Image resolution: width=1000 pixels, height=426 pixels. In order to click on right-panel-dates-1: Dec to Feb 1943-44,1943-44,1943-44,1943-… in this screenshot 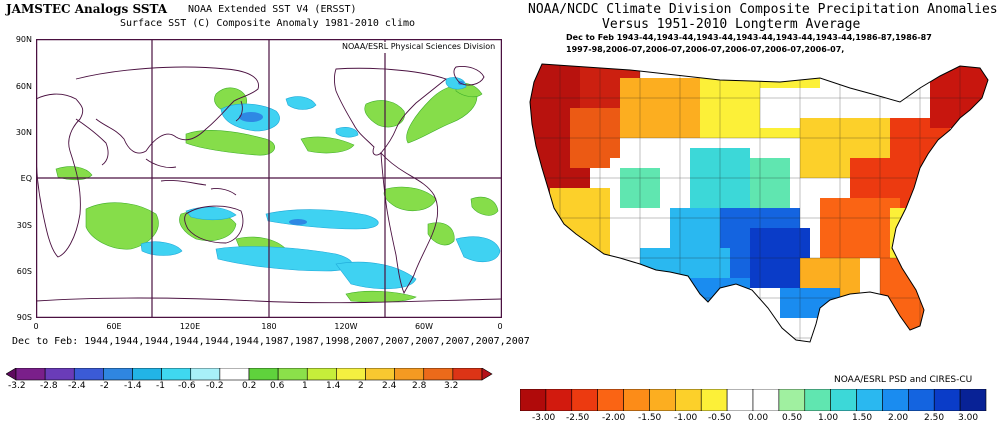, I will do `click(749, 37)`.